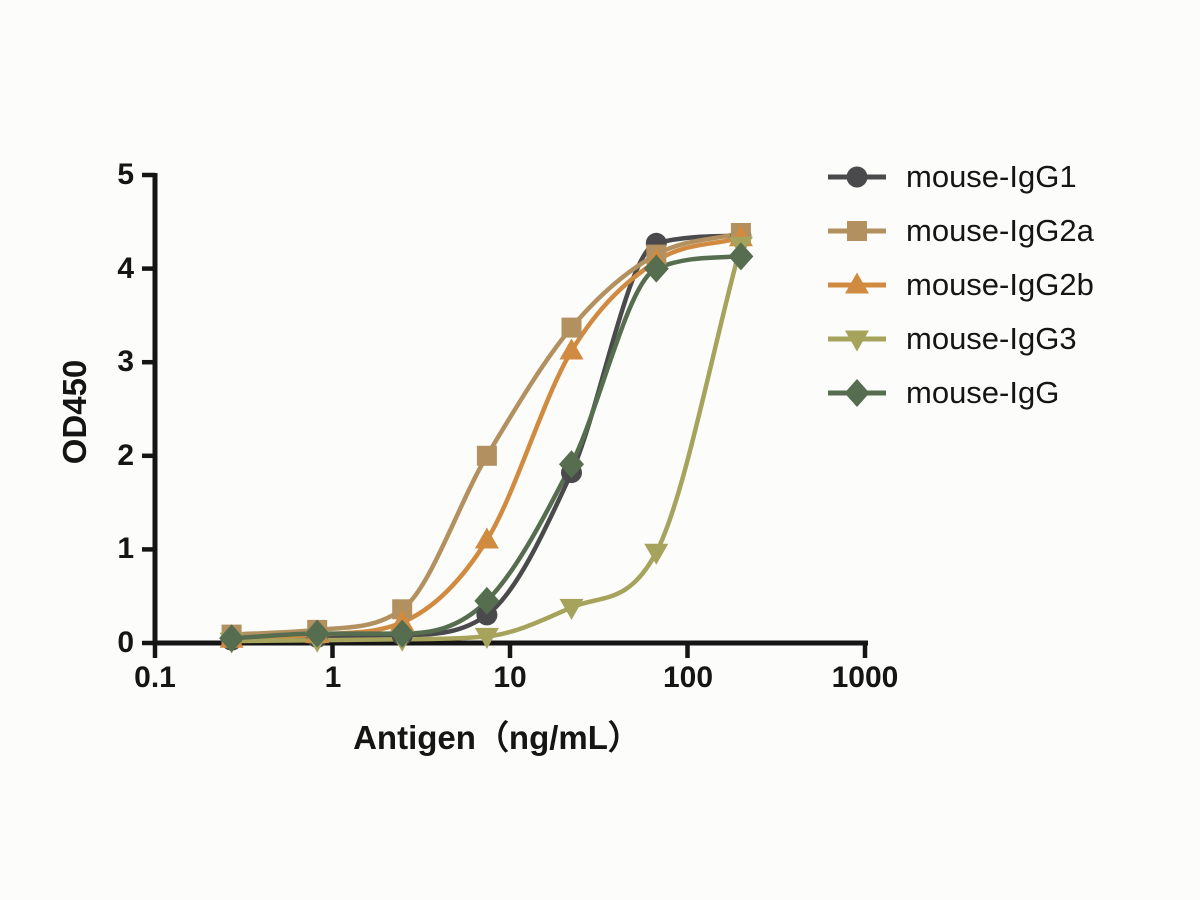 Image resolution: width=1200 pixels, height=900 pixels. Describe the element at coordinates (865, 677) in the screenshot. I see `x-tick-label-1000: 1000` at that location.